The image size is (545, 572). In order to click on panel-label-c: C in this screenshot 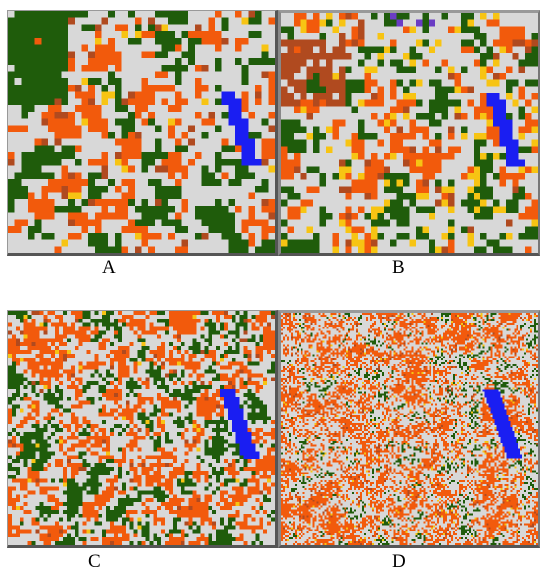, I will do `click(94, 561)`.